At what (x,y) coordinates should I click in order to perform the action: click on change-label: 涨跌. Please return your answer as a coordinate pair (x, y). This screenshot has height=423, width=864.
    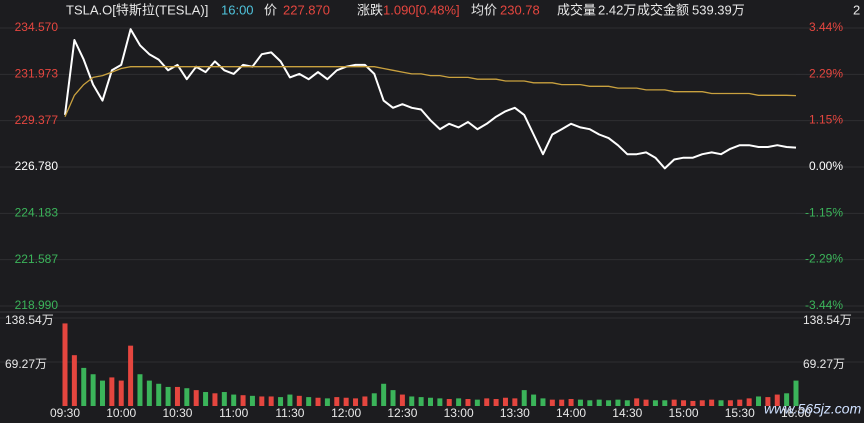
    Looking at the image, I should click on (370, 9).